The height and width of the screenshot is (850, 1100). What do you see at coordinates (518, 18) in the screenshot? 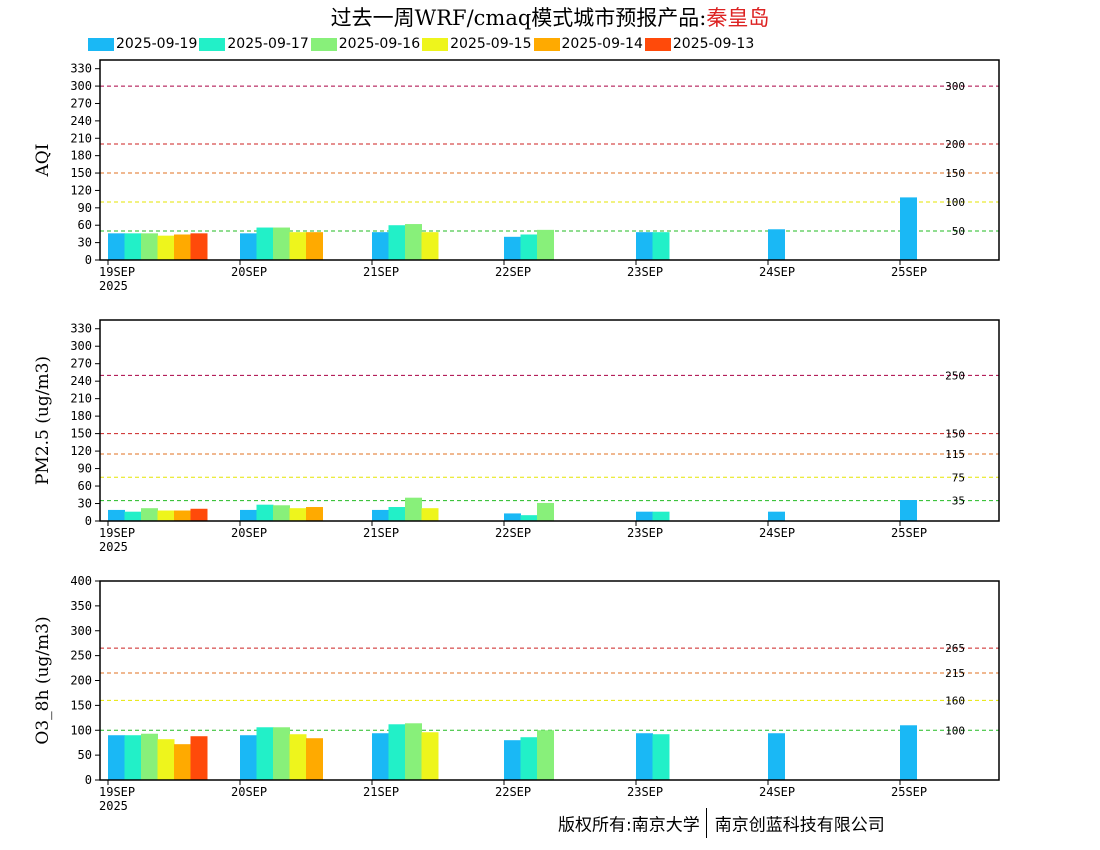
I see `title-prefix: 过去一周WRF/cmaq模式城市预报产品:` at bounding box center [518, 18].